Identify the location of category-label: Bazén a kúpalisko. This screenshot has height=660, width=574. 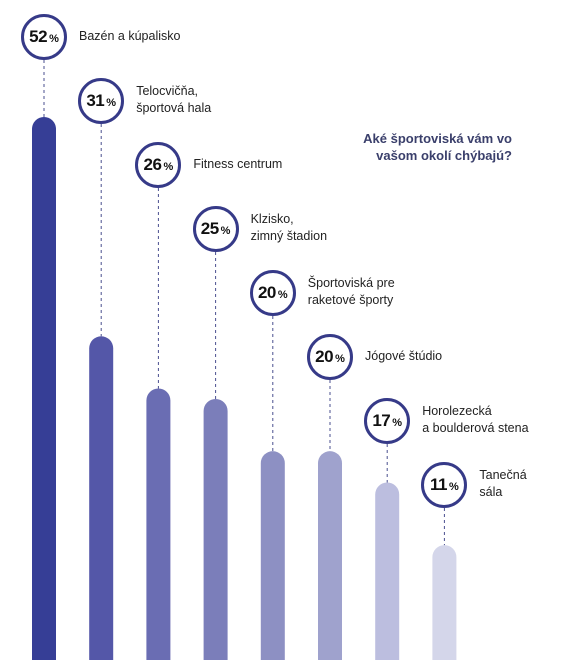
(129, 36).